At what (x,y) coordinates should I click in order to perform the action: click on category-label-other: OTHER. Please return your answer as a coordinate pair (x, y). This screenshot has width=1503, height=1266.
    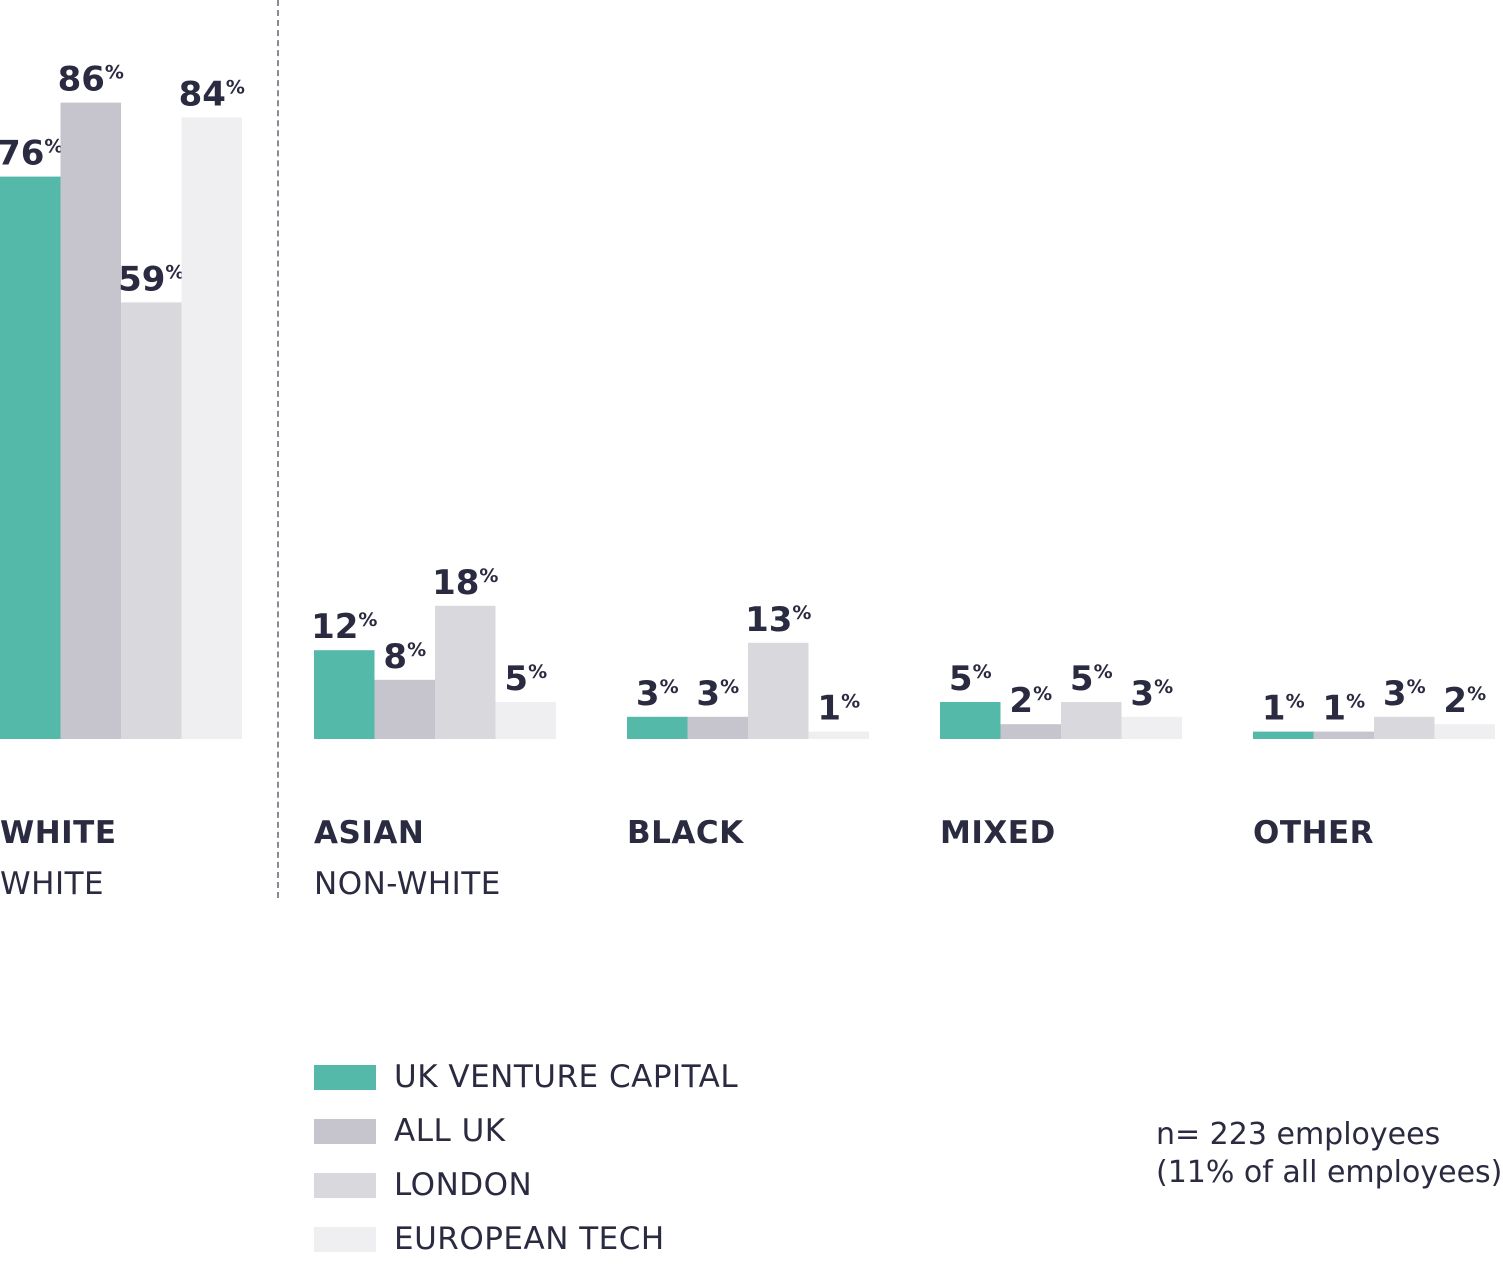
    Looking at the image, I should click on (1313, 833).